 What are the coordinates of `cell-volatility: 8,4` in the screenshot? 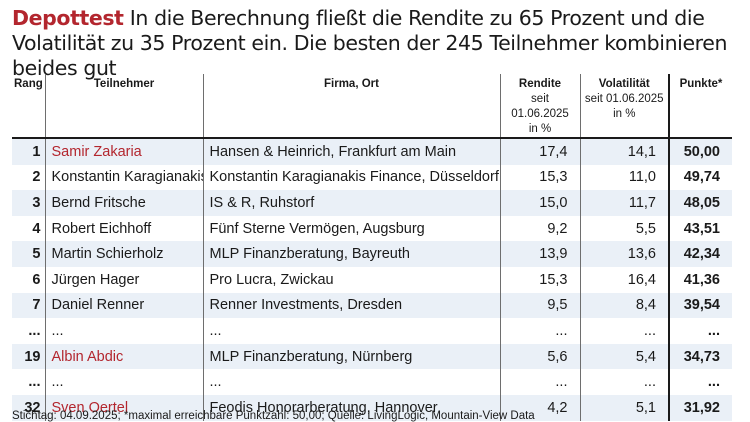 It's located at (624, 305).